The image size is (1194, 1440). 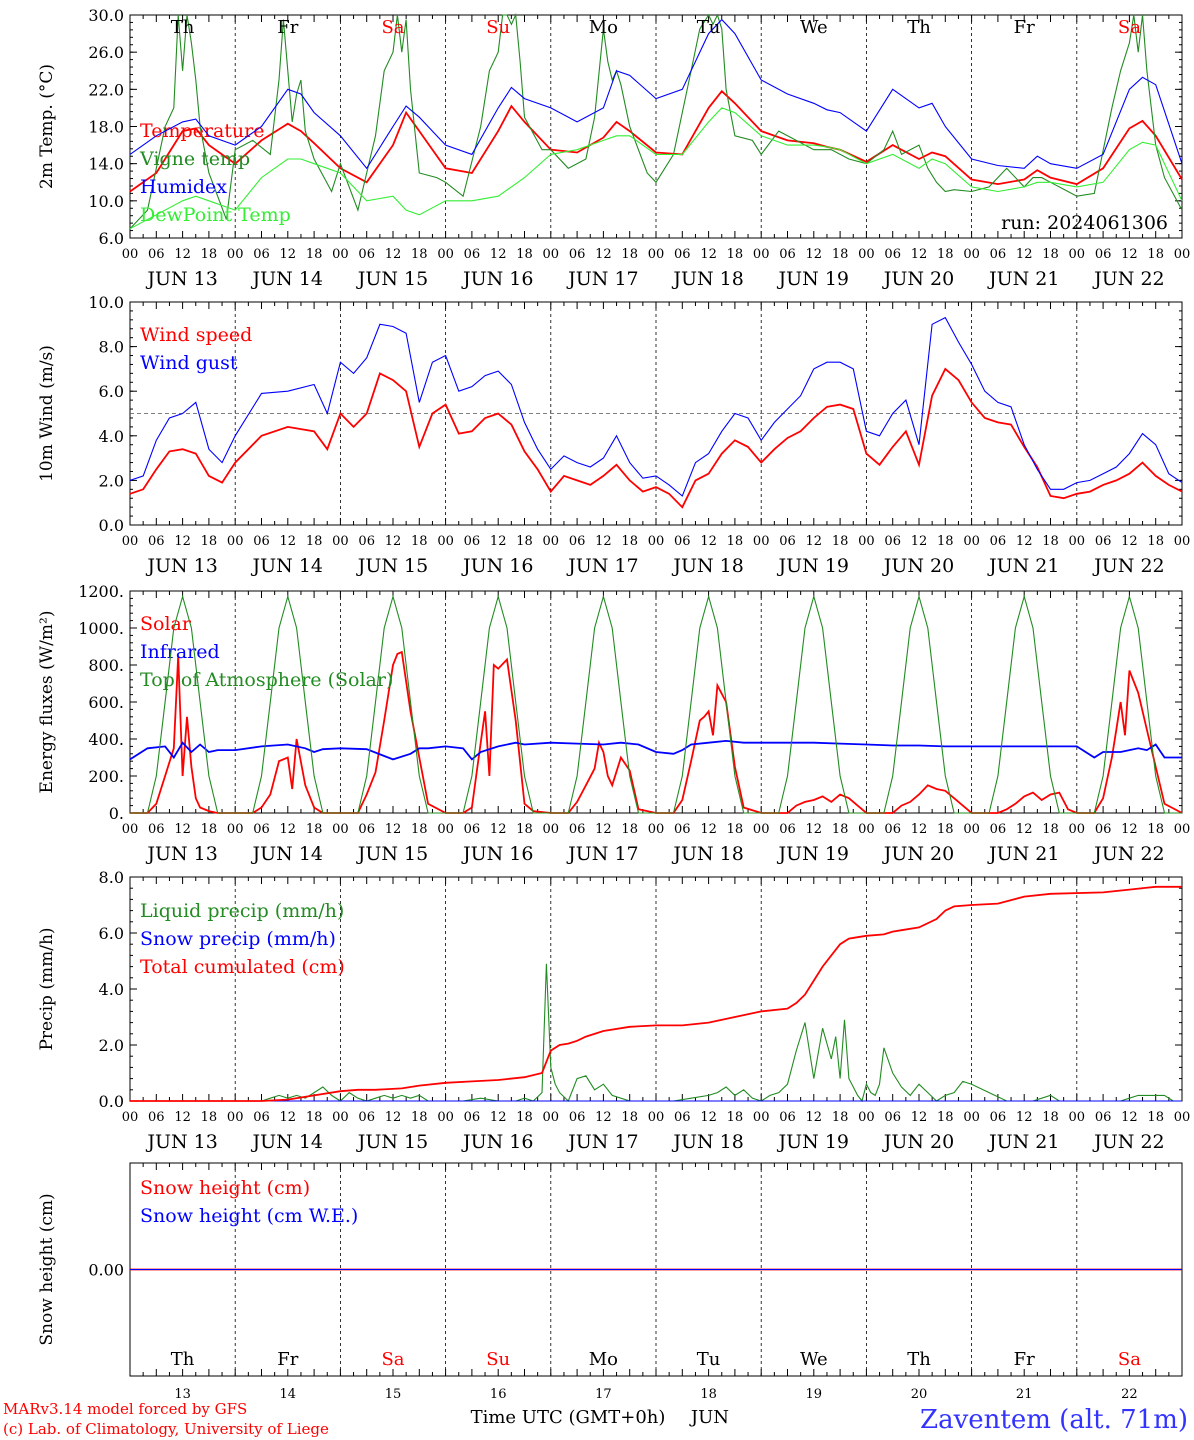 I want to click on legend-entry: Humidex, so click(x=183, y=187).